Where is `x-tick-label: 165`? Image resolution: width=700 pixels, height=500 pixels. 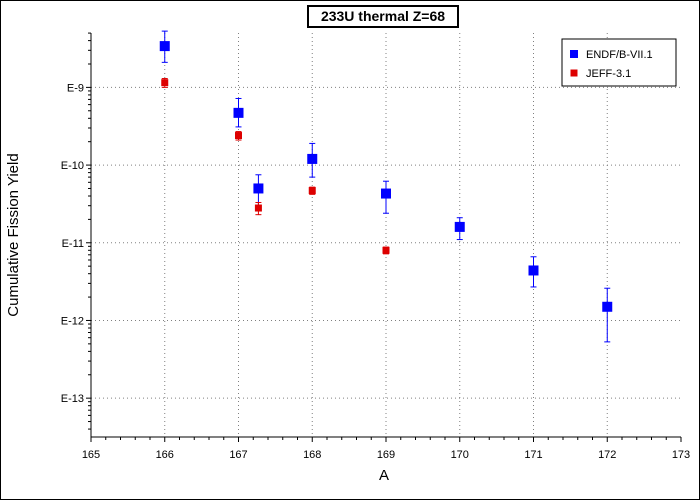 x-tick-label: 165 is located at coordinates (91, 455).